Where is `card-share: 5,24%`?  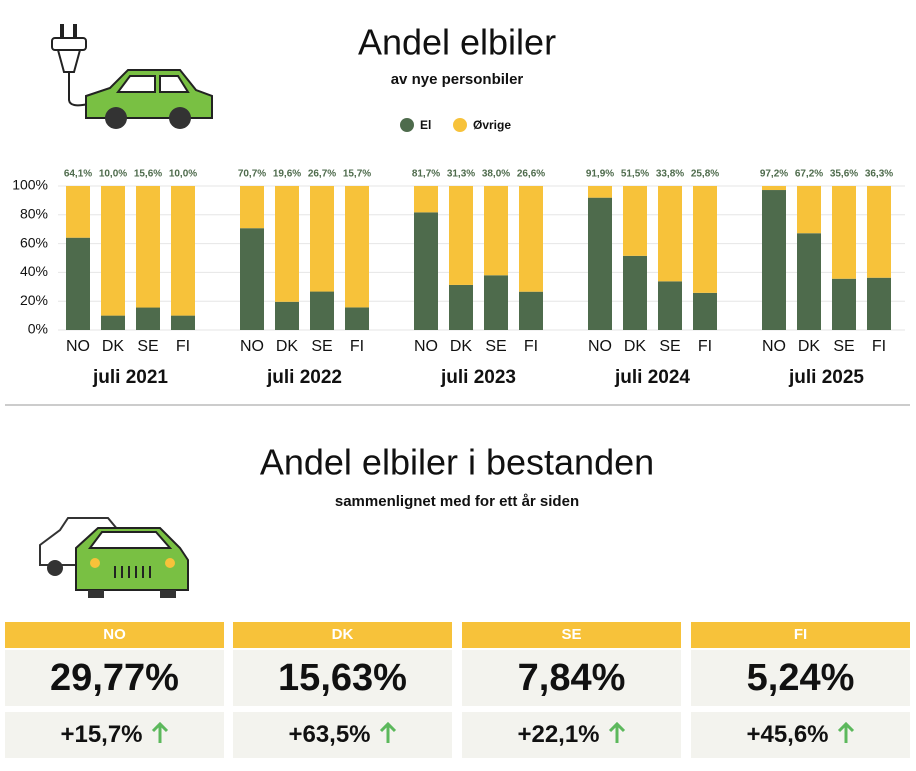
card-share: 5,24% is located at coordinates (800, 678).